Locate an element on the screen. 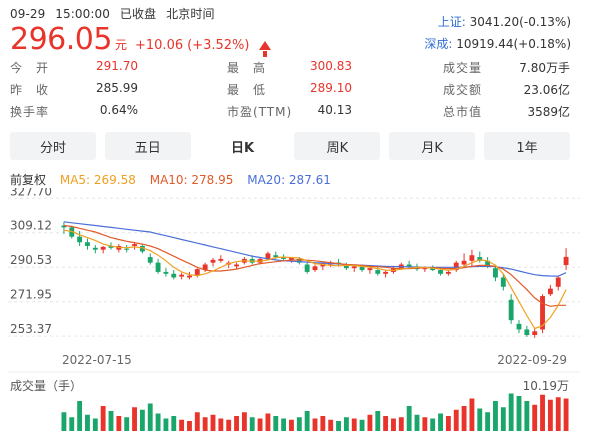 The image size is (589, 436). index-name: 深成: is located at coordinates (438, 44).